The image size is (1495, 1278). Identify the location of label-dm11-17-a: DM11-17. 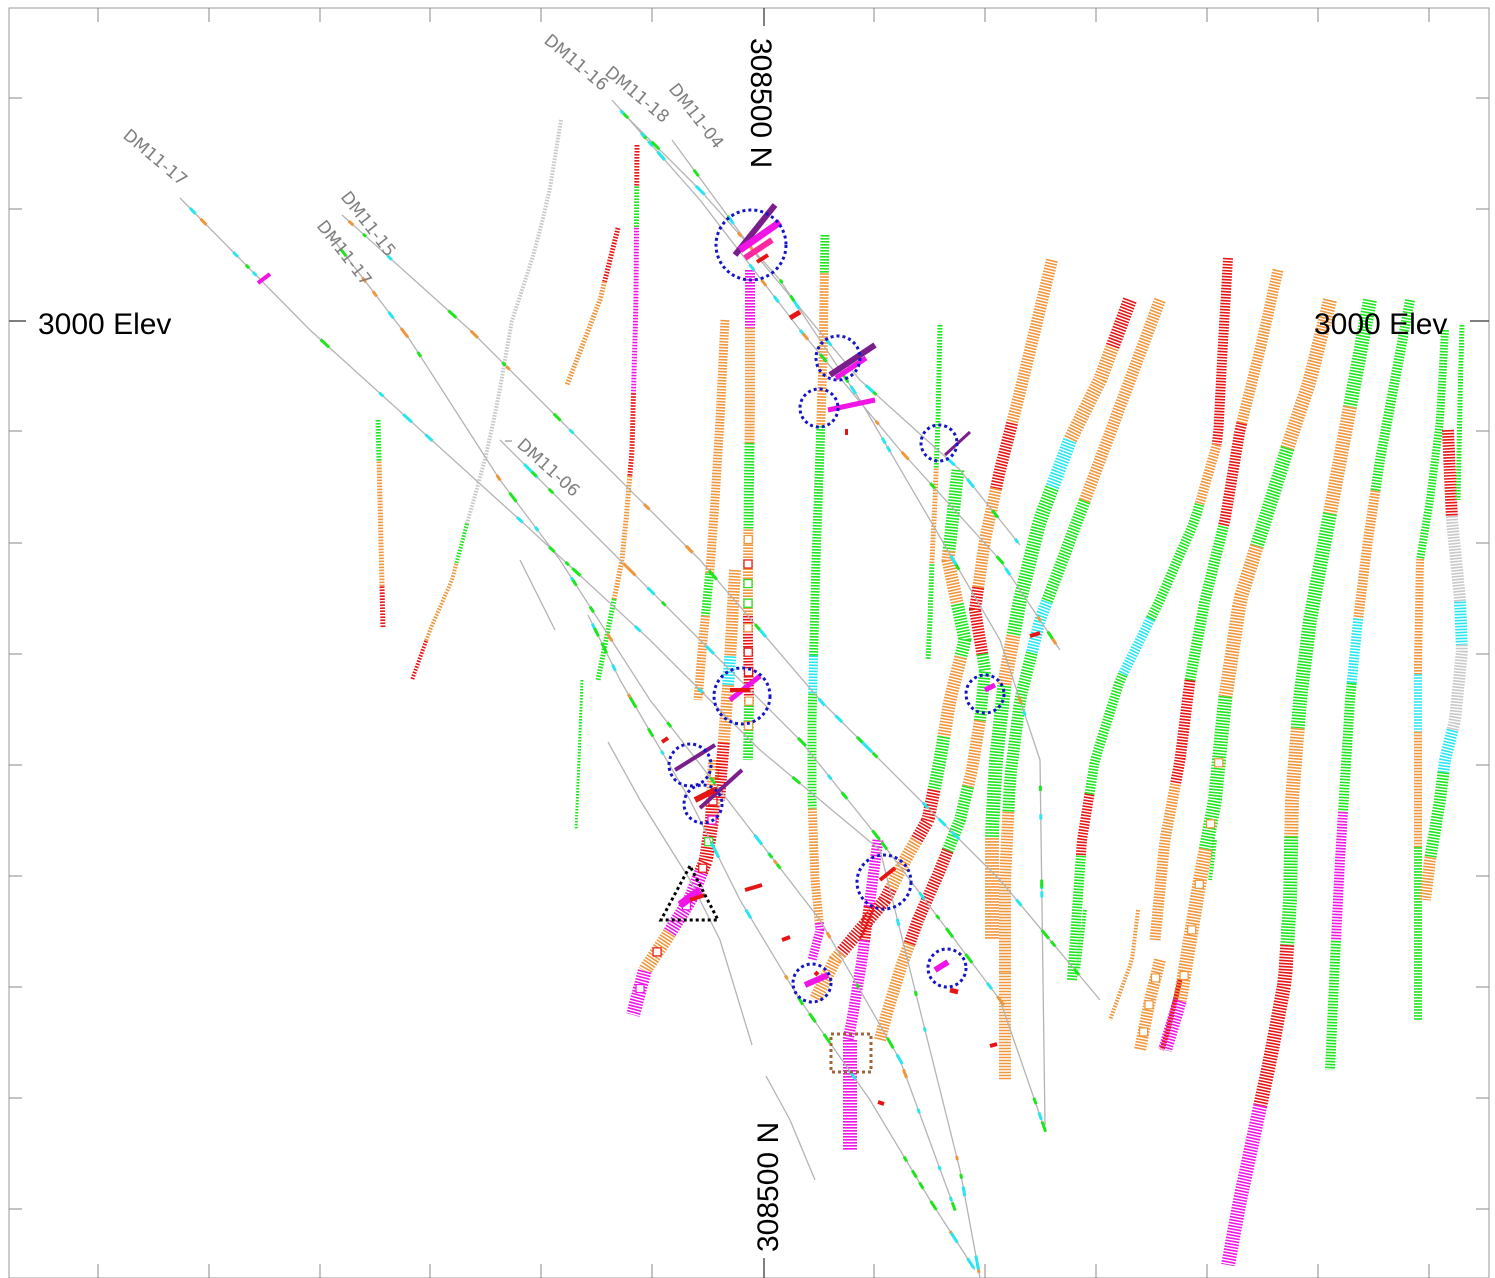
(155, 158).